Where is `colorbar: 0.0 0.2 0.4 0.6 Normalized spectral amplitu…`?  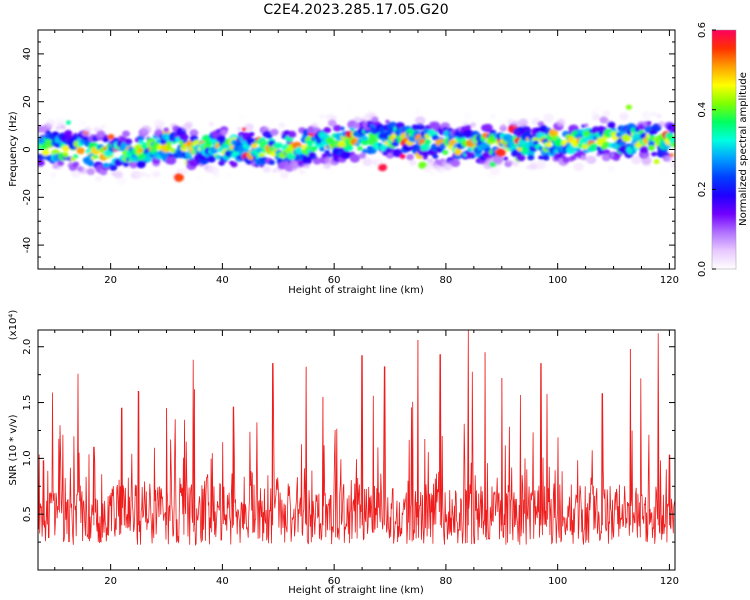 colorbar: 0.0 0.2 0.4 0.6 Normalized spectral amplitu… is located at coordinates (723, 149).